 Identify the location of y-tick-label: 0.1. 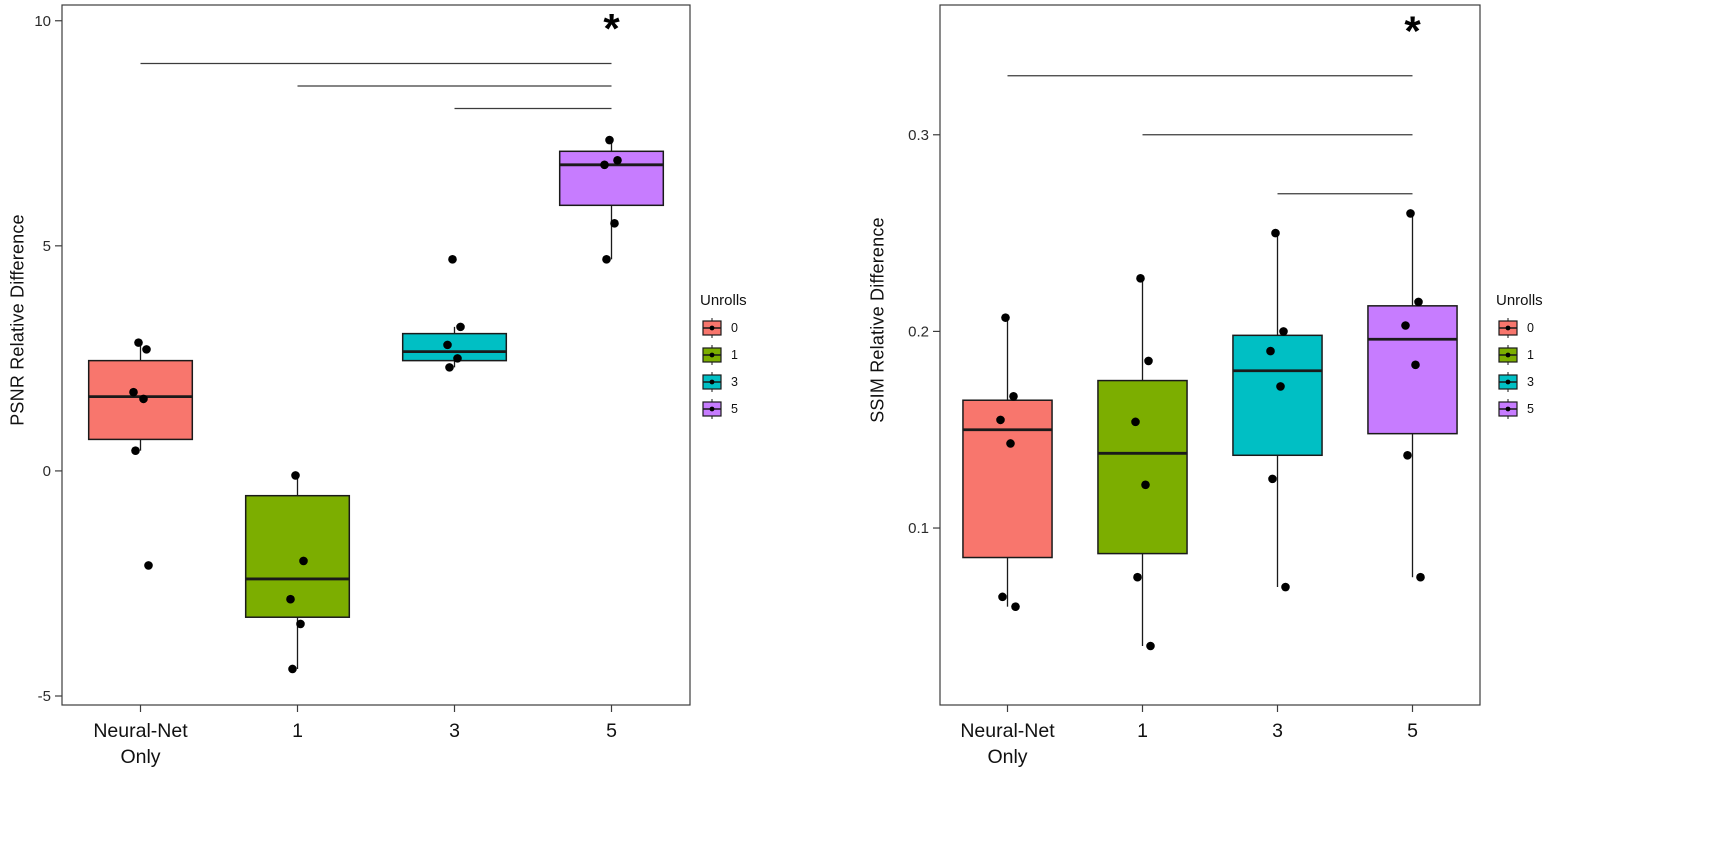
(918, 528).